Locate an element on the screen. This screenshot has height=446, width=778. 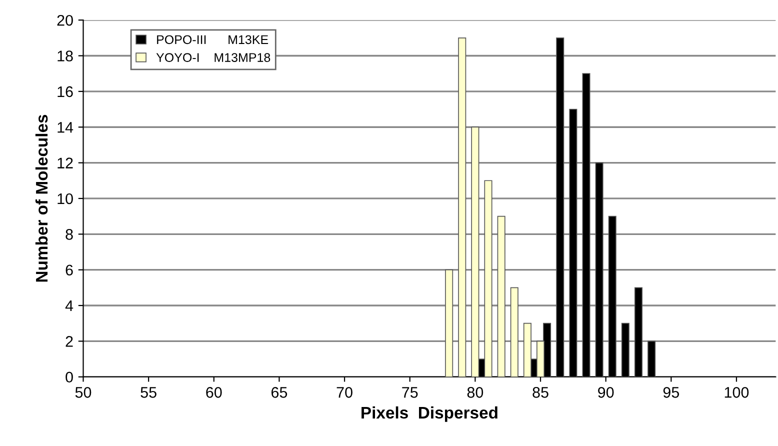
y-tick-label: 2 is located at coordinates (69, 341).